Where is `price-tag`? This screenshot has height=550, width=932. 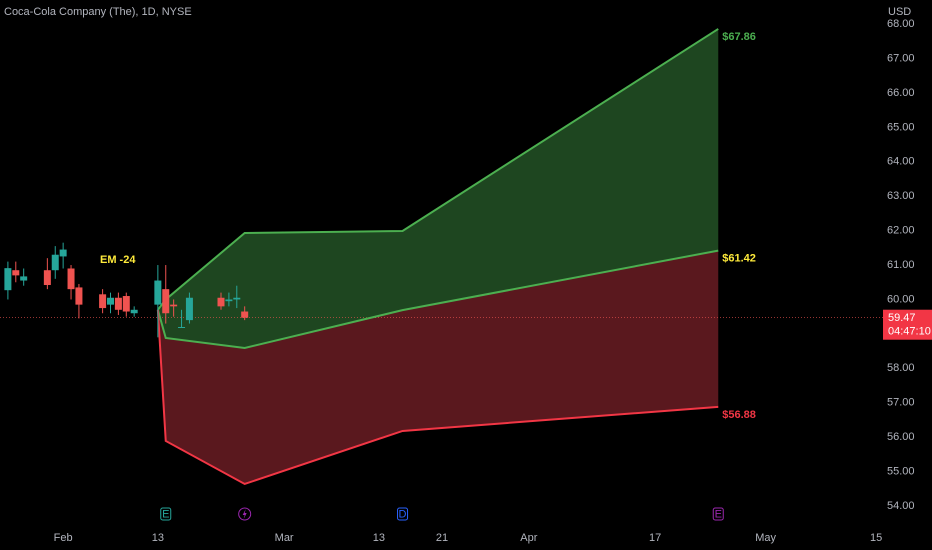
price-tag is located at coordinates (907, 324).